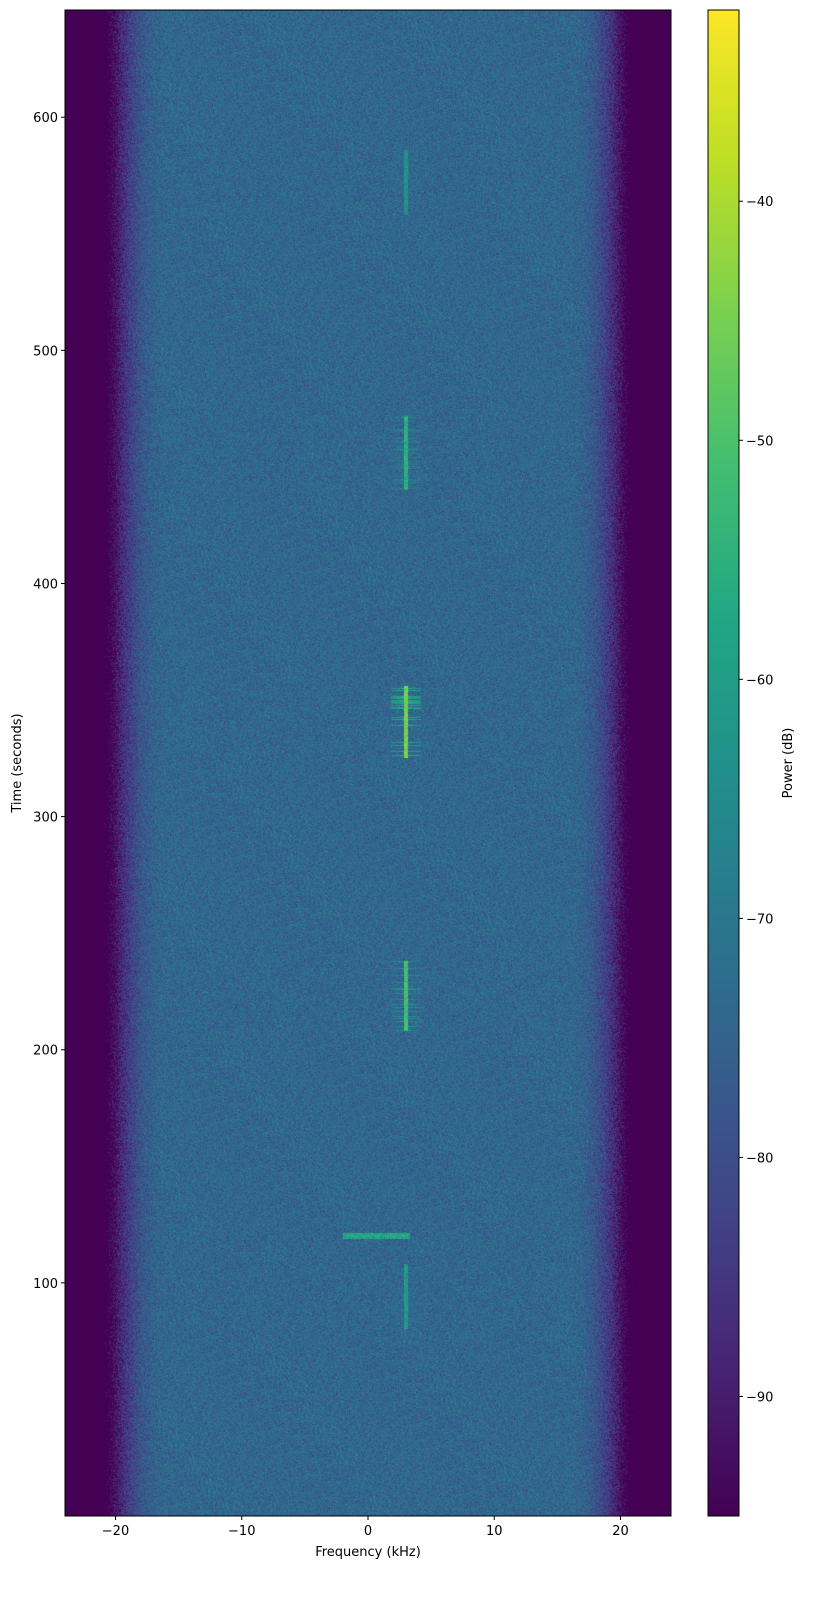  Describe the element at coordinates (45, 118) in the screenshot. I see `y-tick-label: 600` at that location.